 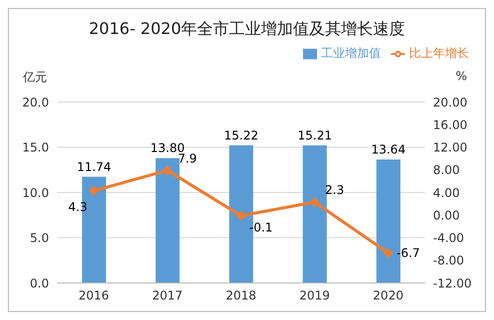 I want to click on x-tick-label: 2019, so click(x=314, y=295).